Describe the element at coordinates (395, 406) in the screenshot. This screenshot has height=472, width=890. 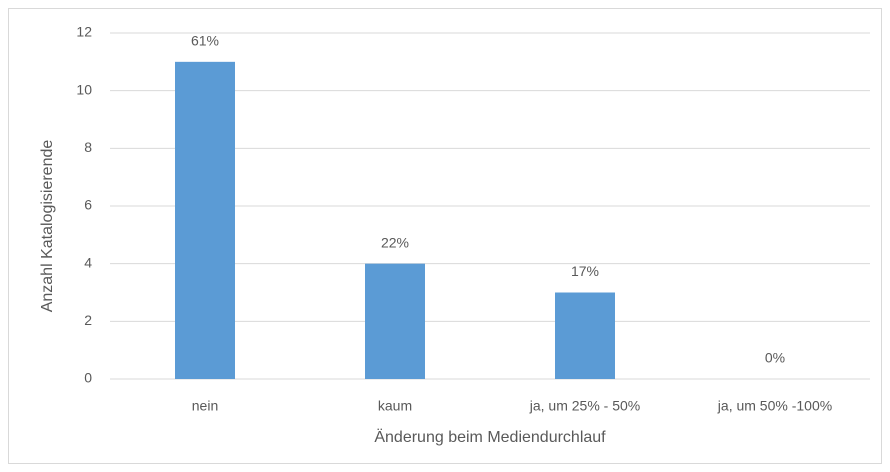
I see `x-tick-label: kaum` at that location.